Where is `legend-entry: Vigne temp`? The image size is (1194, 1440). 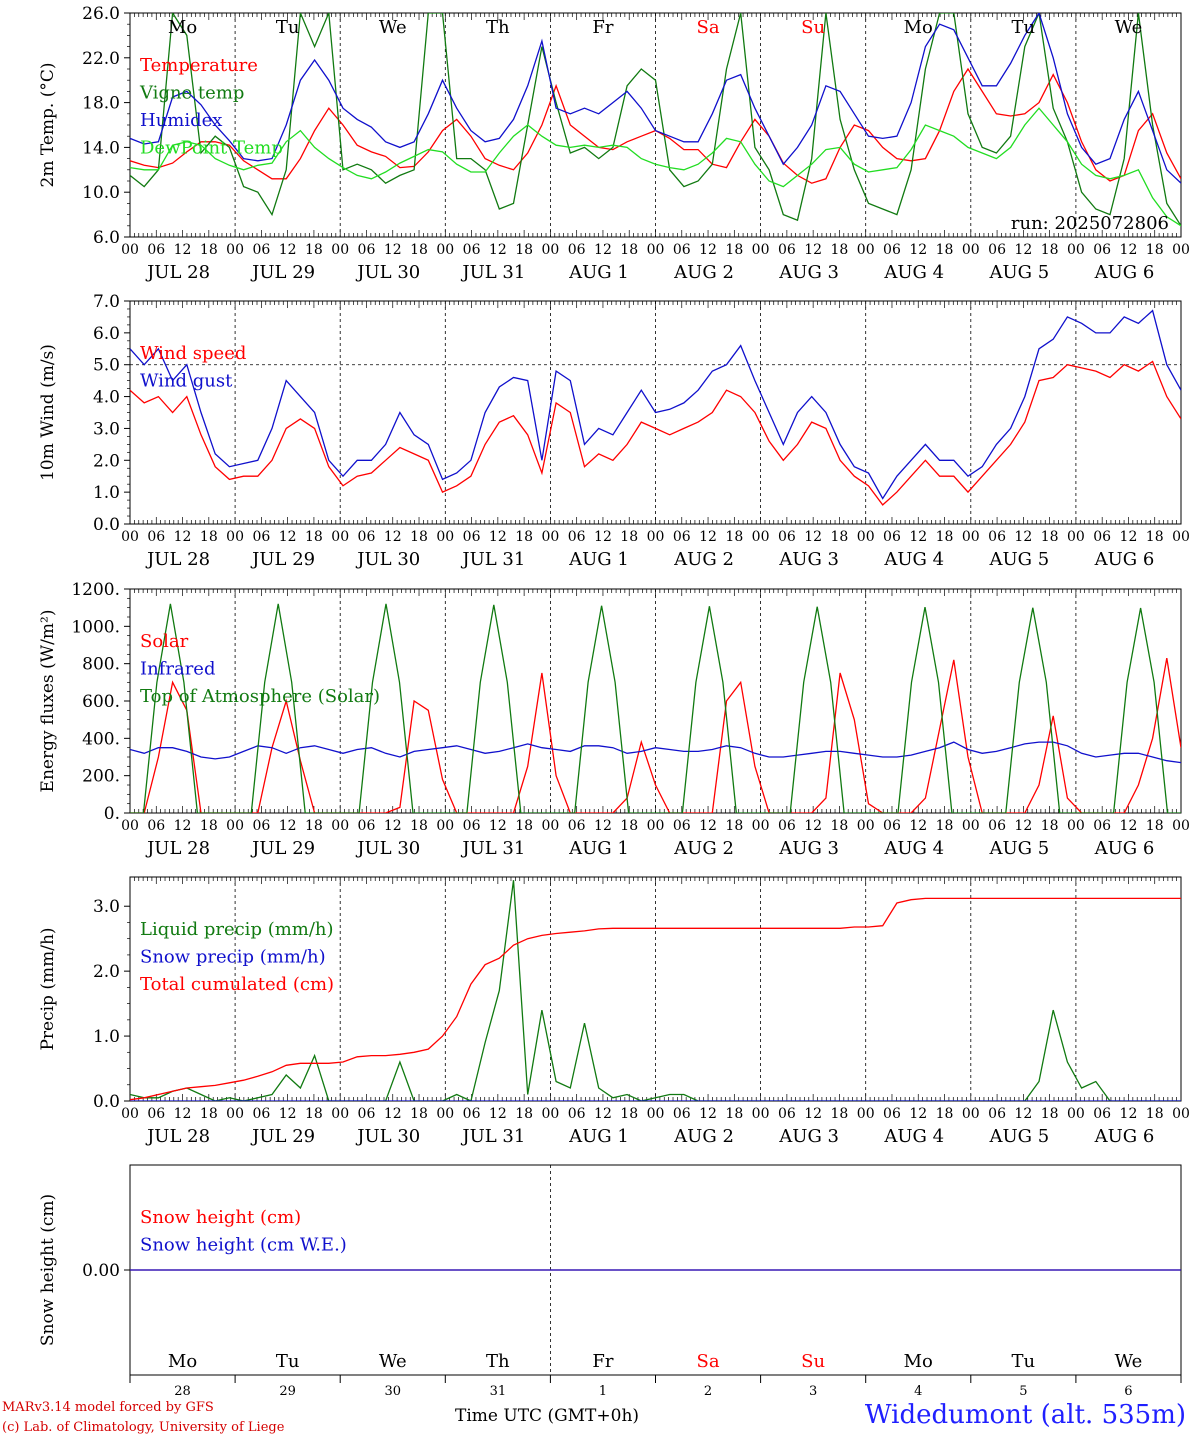 legend-entry: Vigne temp is located at coordinates (191, 93).